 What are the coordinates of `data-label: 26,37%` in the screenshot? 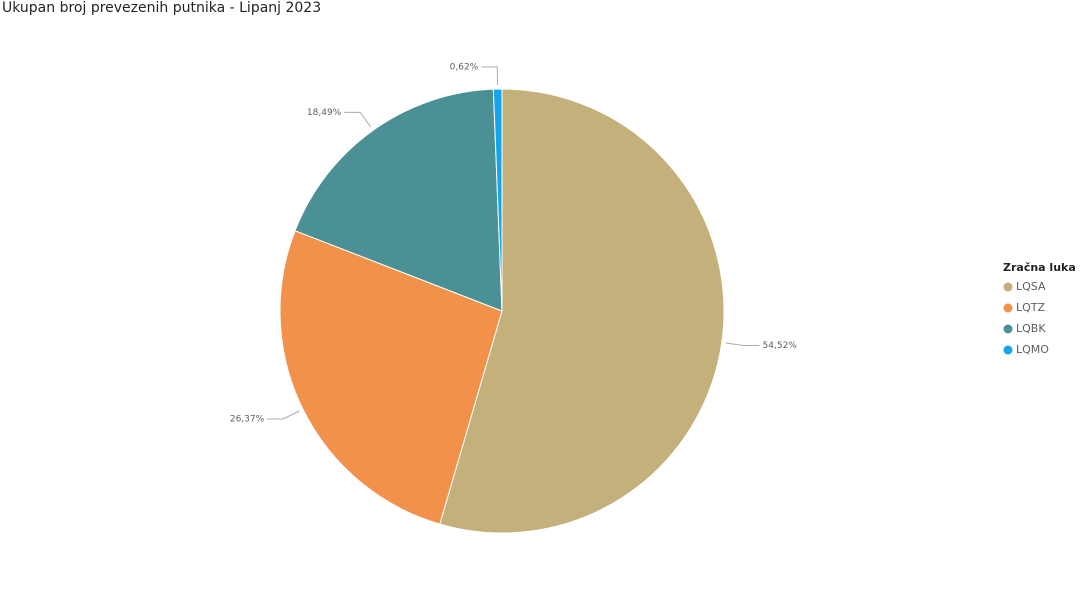 It's located at (247, 419).